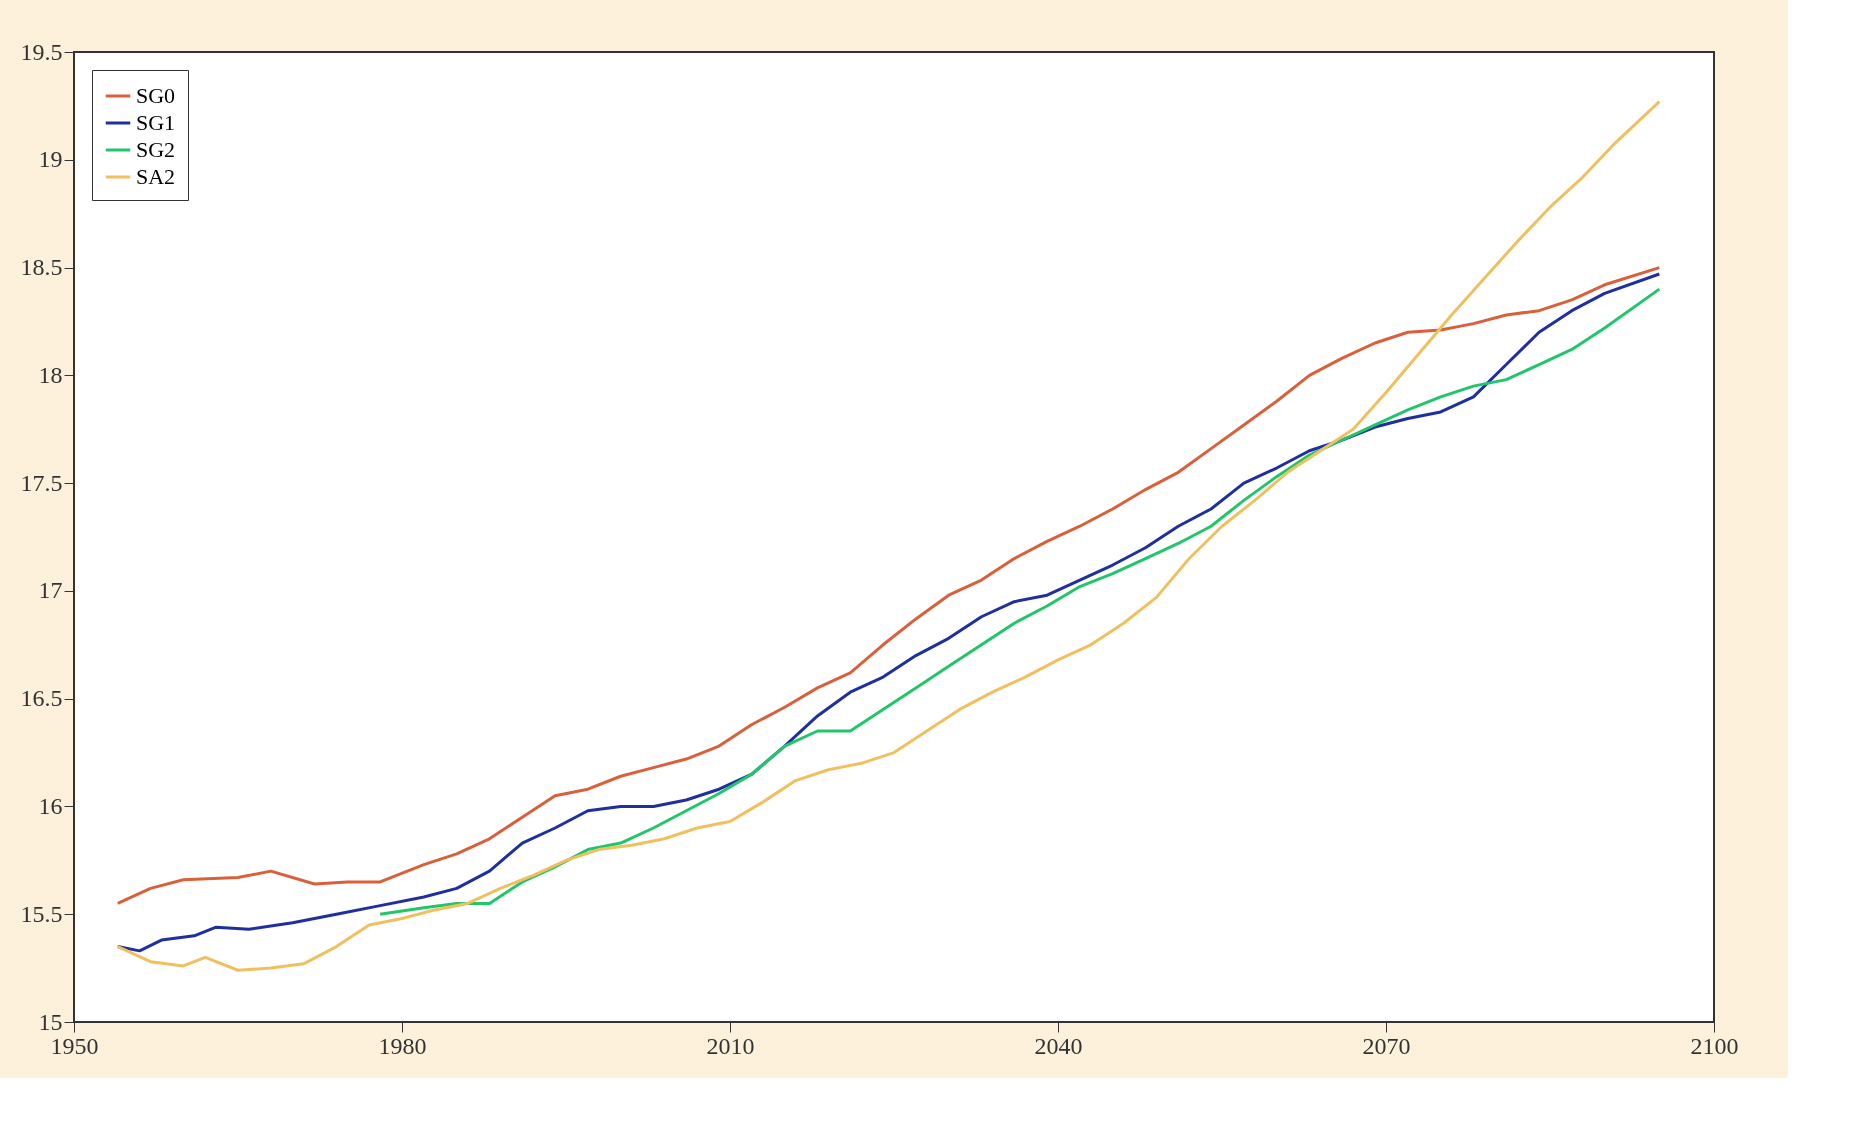  I want to click on x-tick-label: 2040, so click(1058, 1045).